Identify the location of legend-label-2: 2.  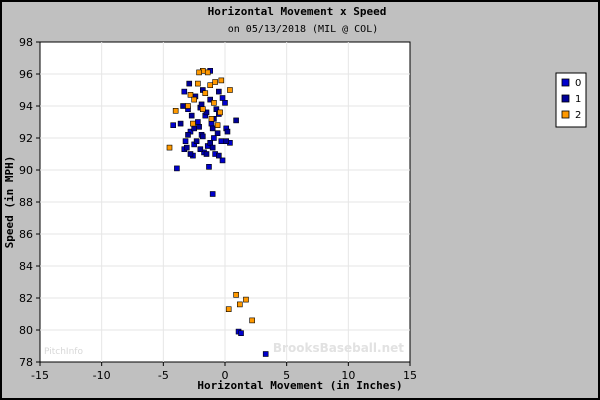
(578, 115).